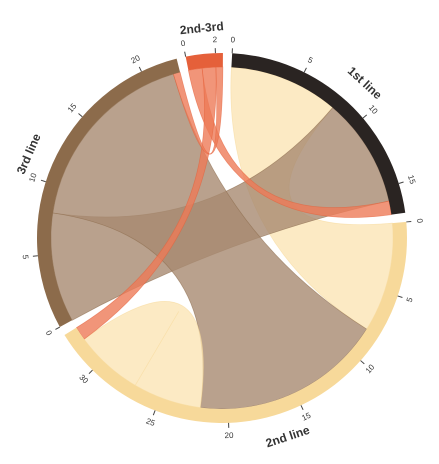 This screenshot has height=464, width=439. I want to click on tick-label: 25, so click(151, 422).